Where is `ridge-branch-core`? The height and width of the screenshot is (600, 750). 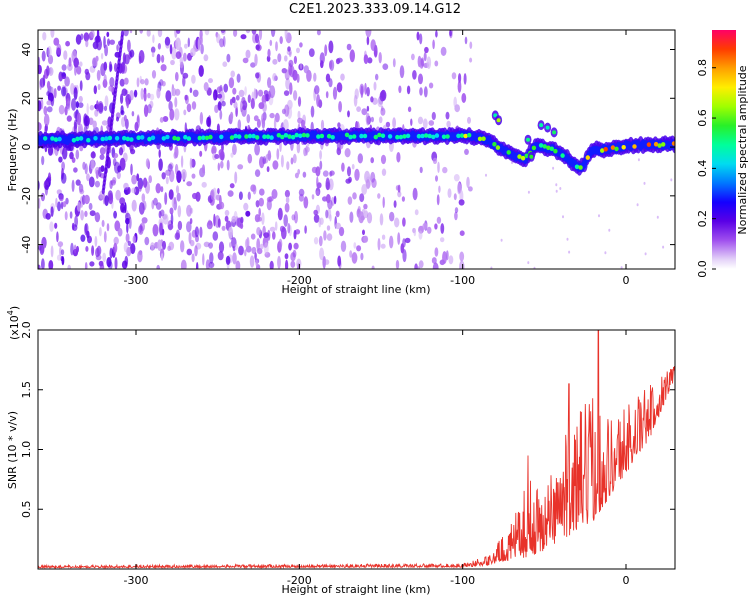
ridge-branch-core is located at coordinates (498, 120).